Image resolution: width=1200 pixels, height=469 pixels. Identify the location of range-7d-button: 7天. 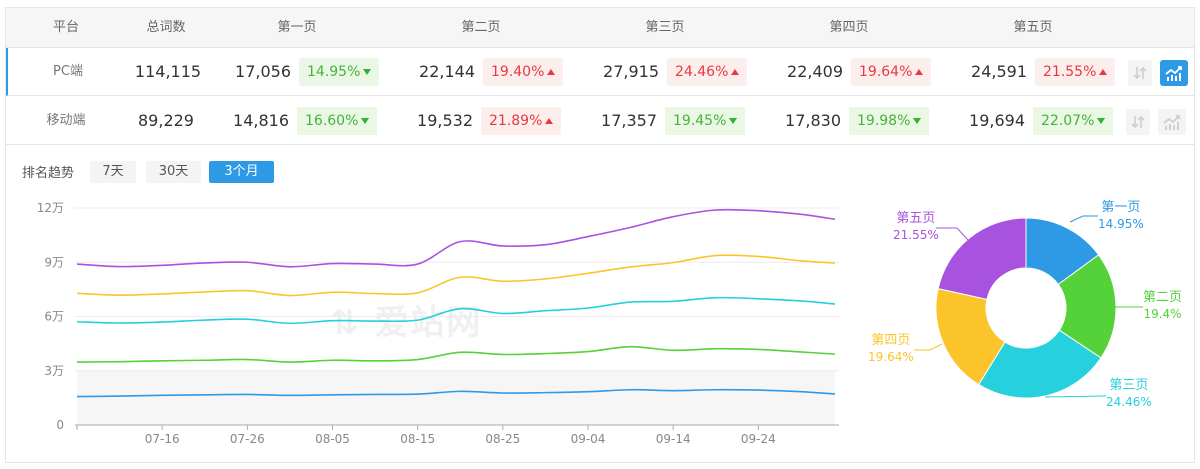
(113, 172).